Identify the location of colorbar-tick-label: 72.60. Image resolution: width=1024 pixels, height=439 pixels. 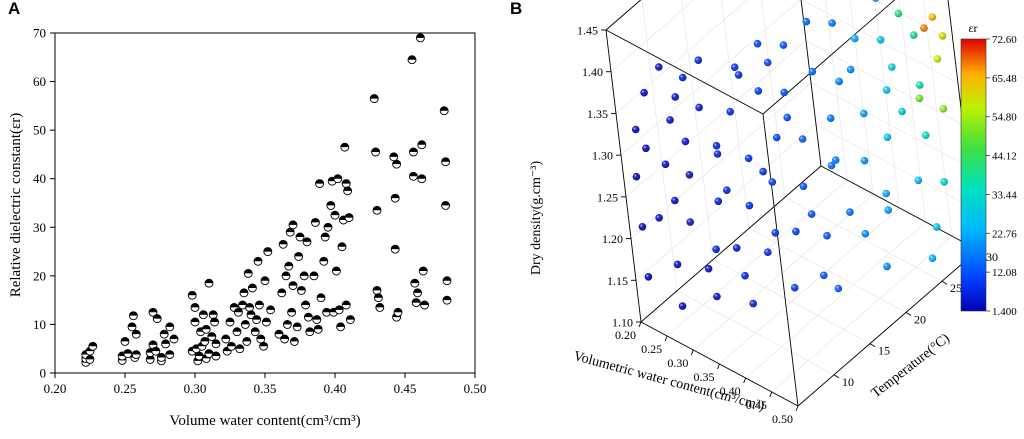
(1004, 40).